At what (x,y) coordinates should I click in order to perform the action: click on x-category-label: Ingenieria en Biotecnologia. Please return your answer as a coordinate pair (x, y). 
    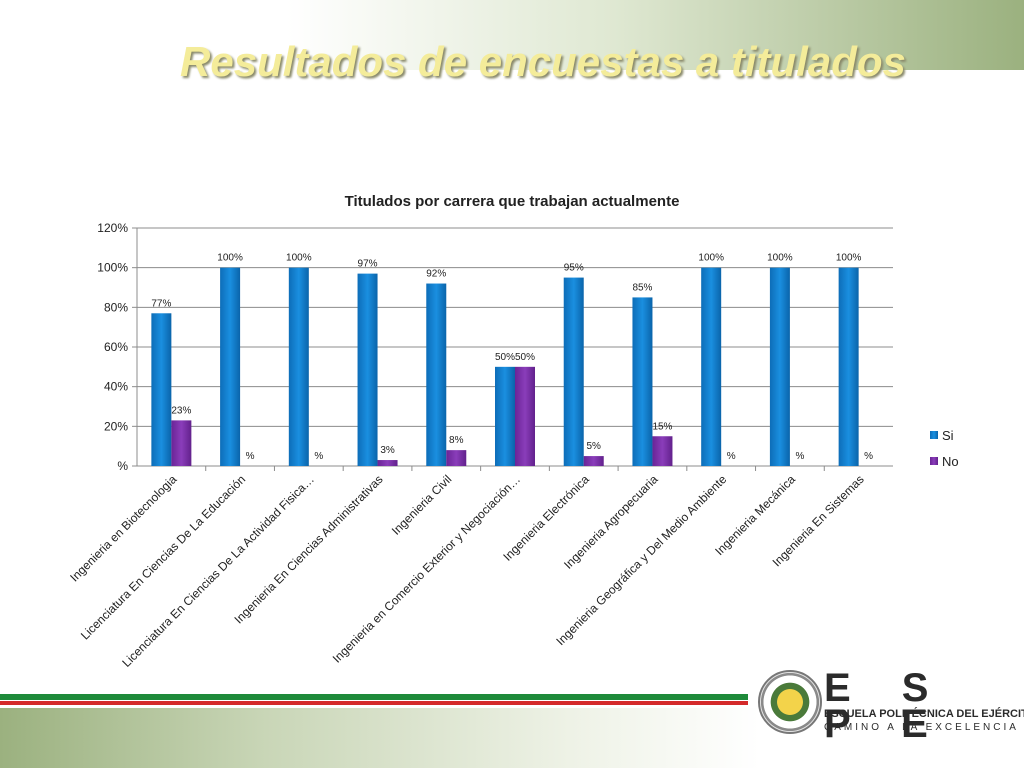
    Looking at the image, I should click on (123, 528).